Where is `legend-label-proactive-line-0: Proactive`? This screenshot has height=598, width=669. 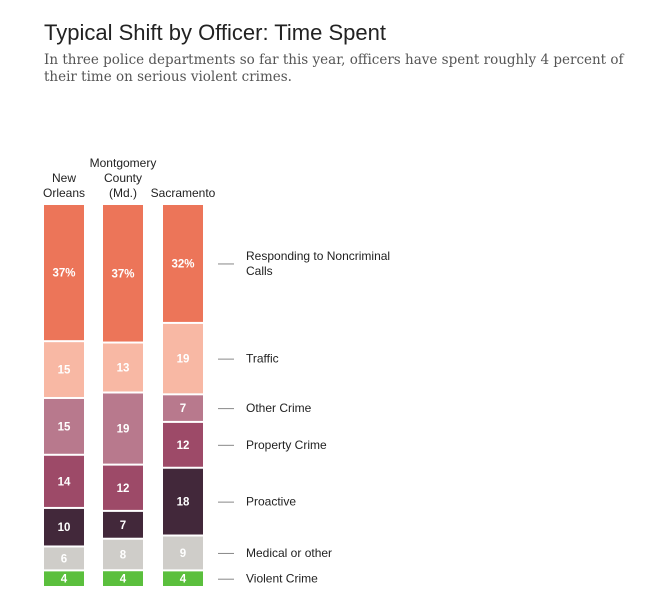
legend-label-proactive-line-0: Proactive is located at coordinates (271, 502).